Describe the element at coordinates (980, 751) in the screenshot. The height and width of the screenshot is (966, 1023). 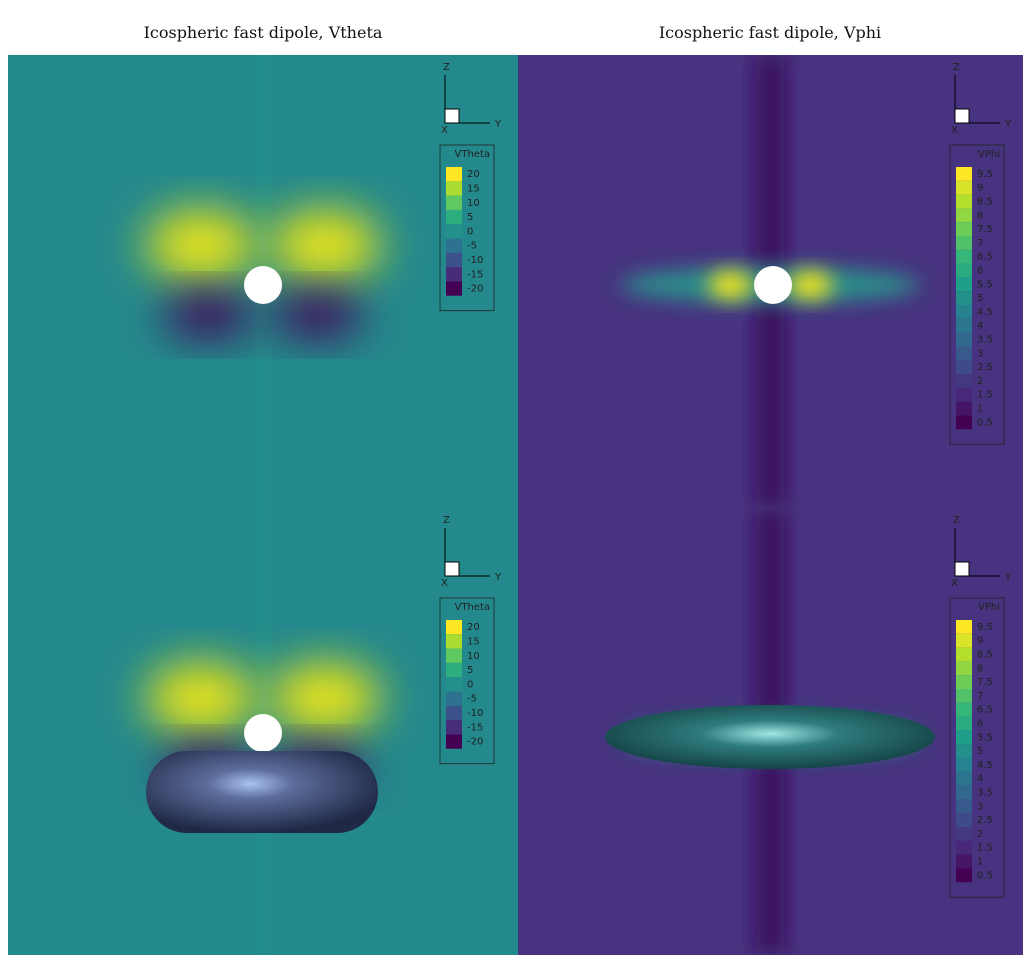
I see `legend-label: 5` at that location.